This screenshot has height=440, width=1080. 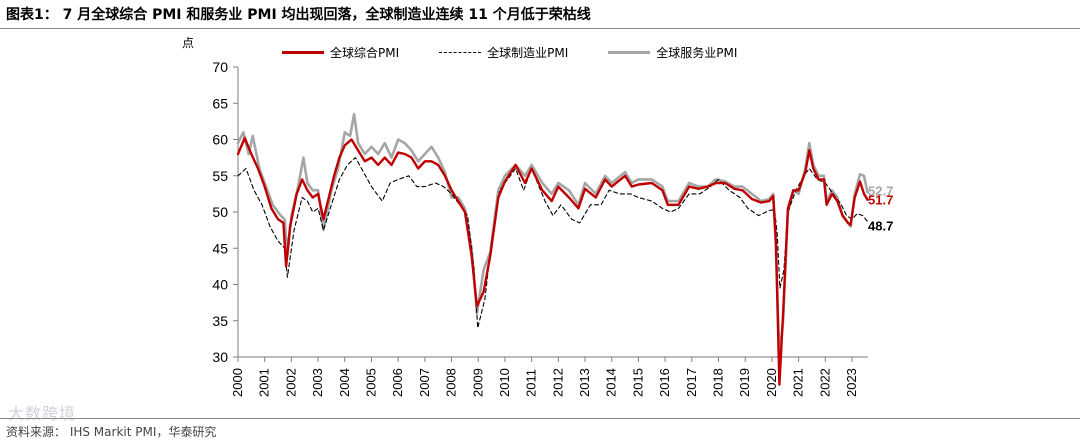 I want to click on x-tick-label: 2004, so click(x=344, y=382).